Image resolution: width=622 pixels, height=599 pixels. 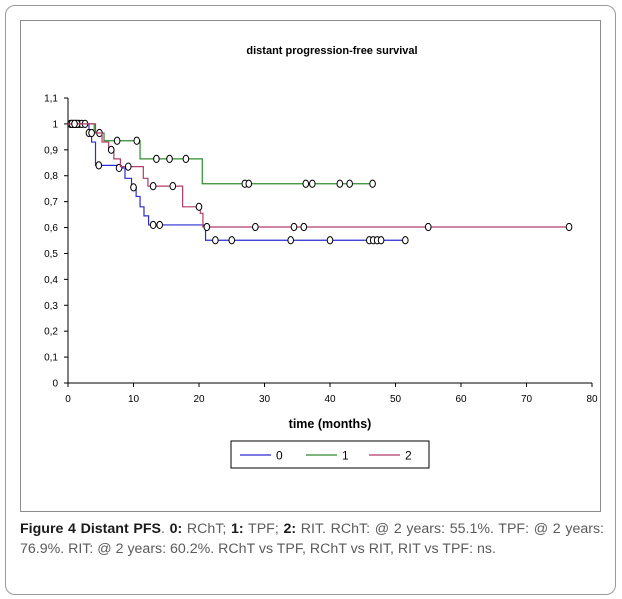 I want to click on series-1-line, so click(x=220, y=154).